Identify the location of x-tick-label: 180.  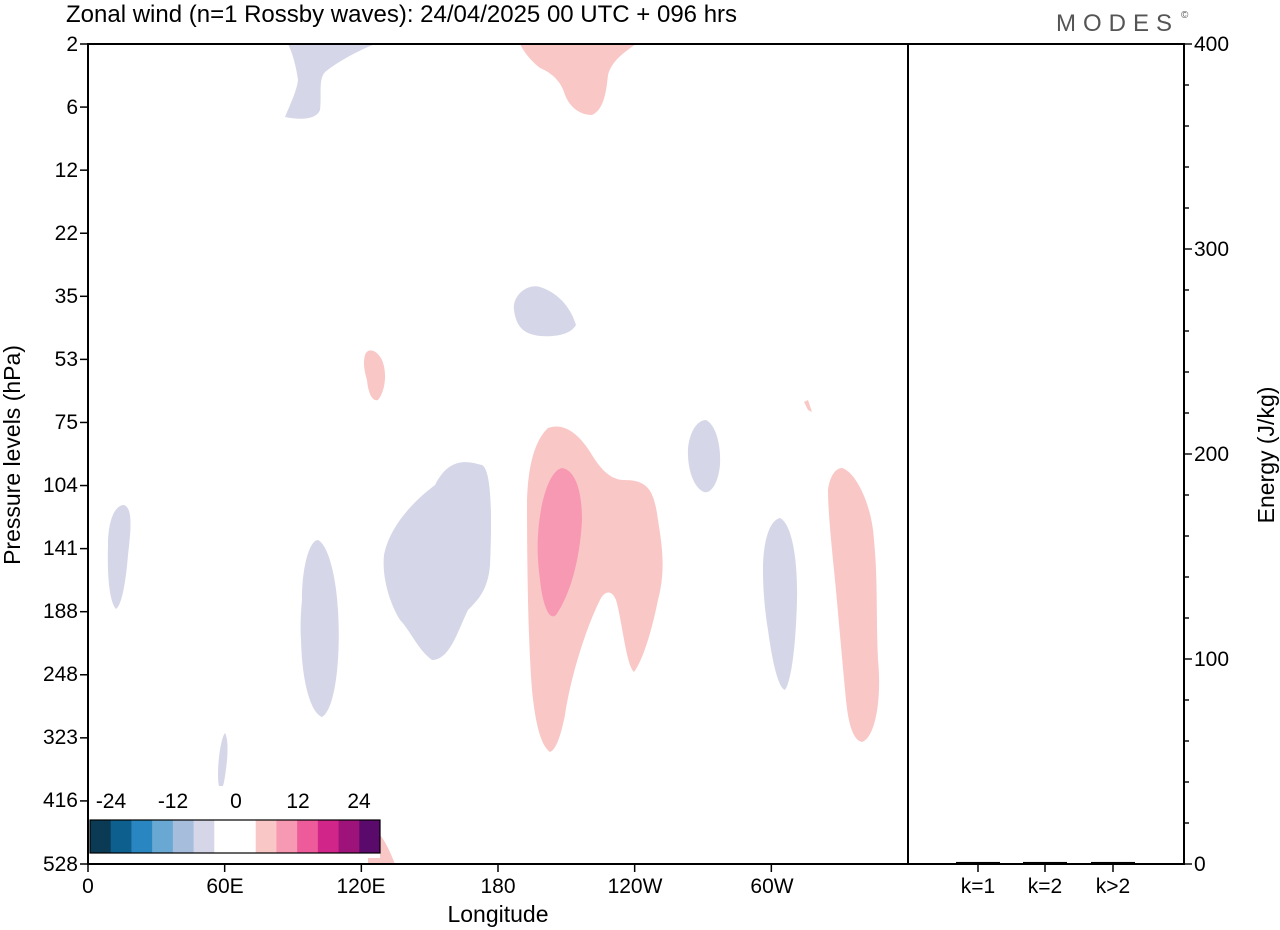
(497, 886).